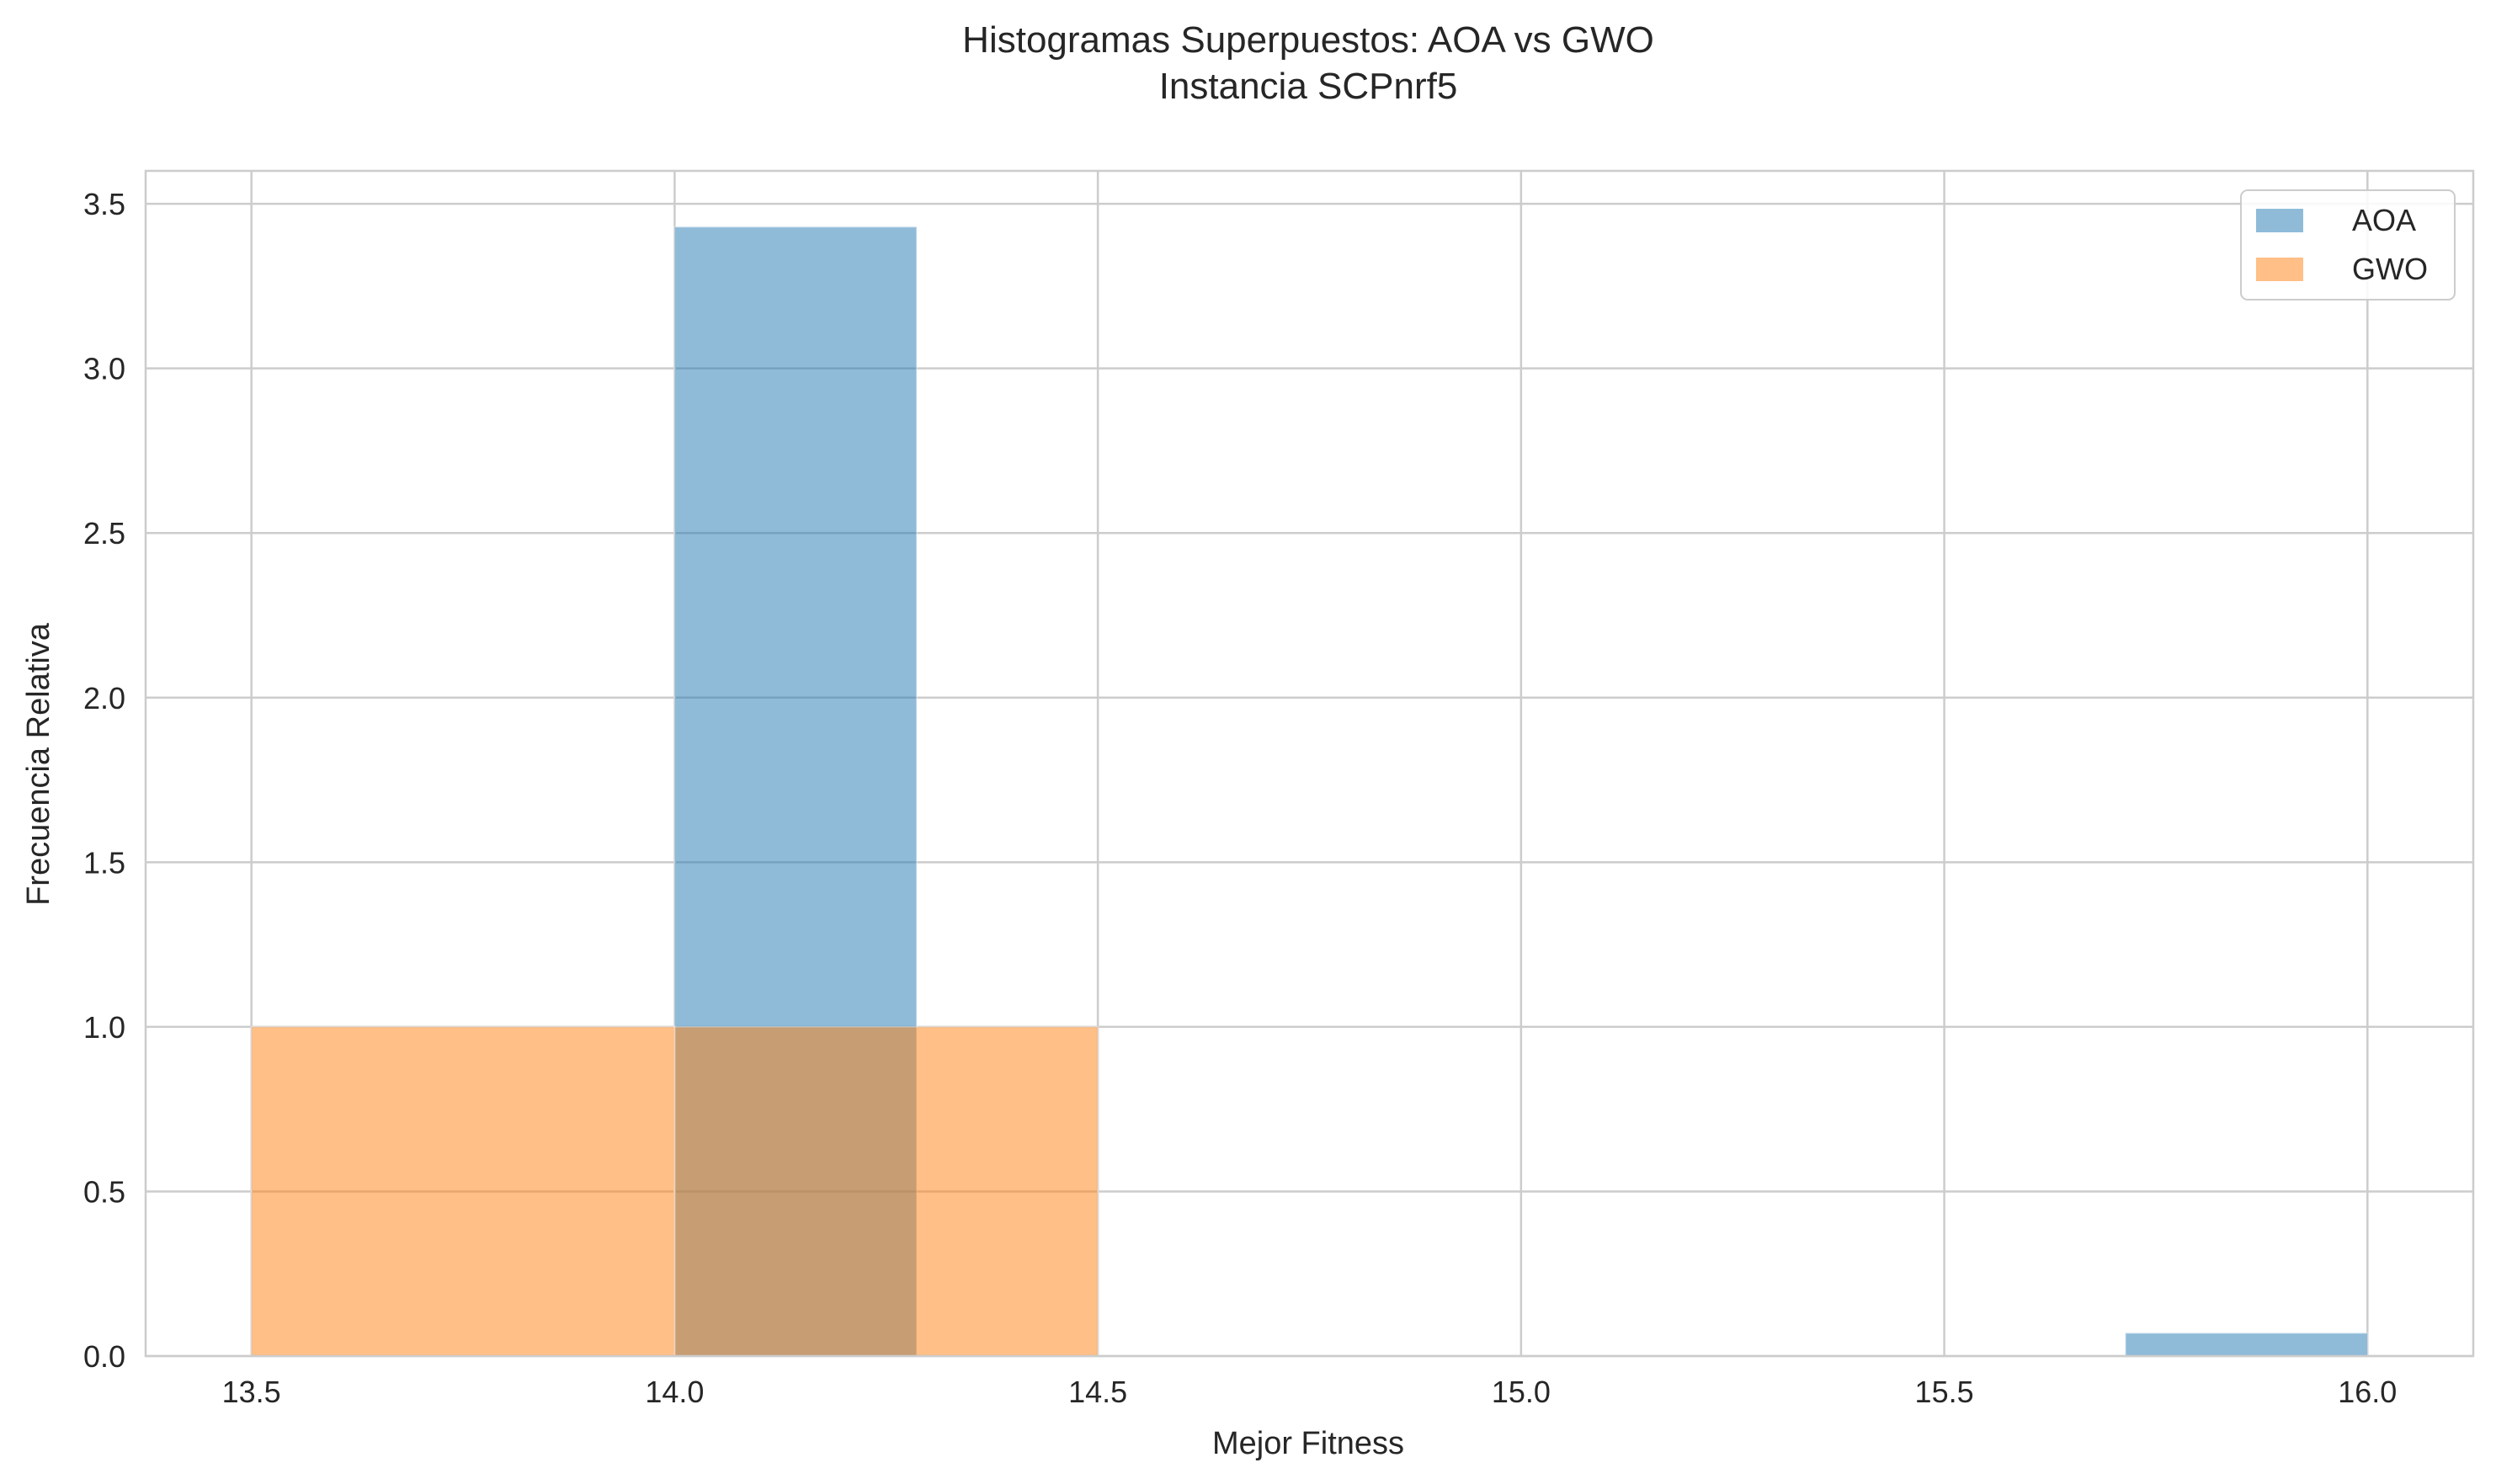  I want to click on legend-label-gwo: GWO, so click(2390, 269).